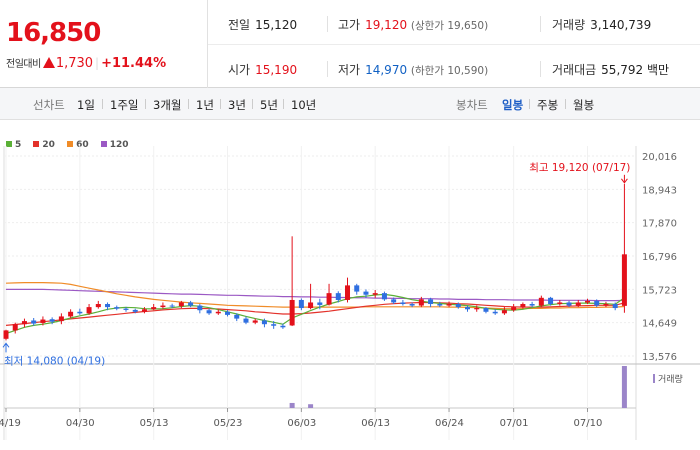  Describe the element at coordinates (315, 295) in the screenshot. I see `ma120-line` at that location.